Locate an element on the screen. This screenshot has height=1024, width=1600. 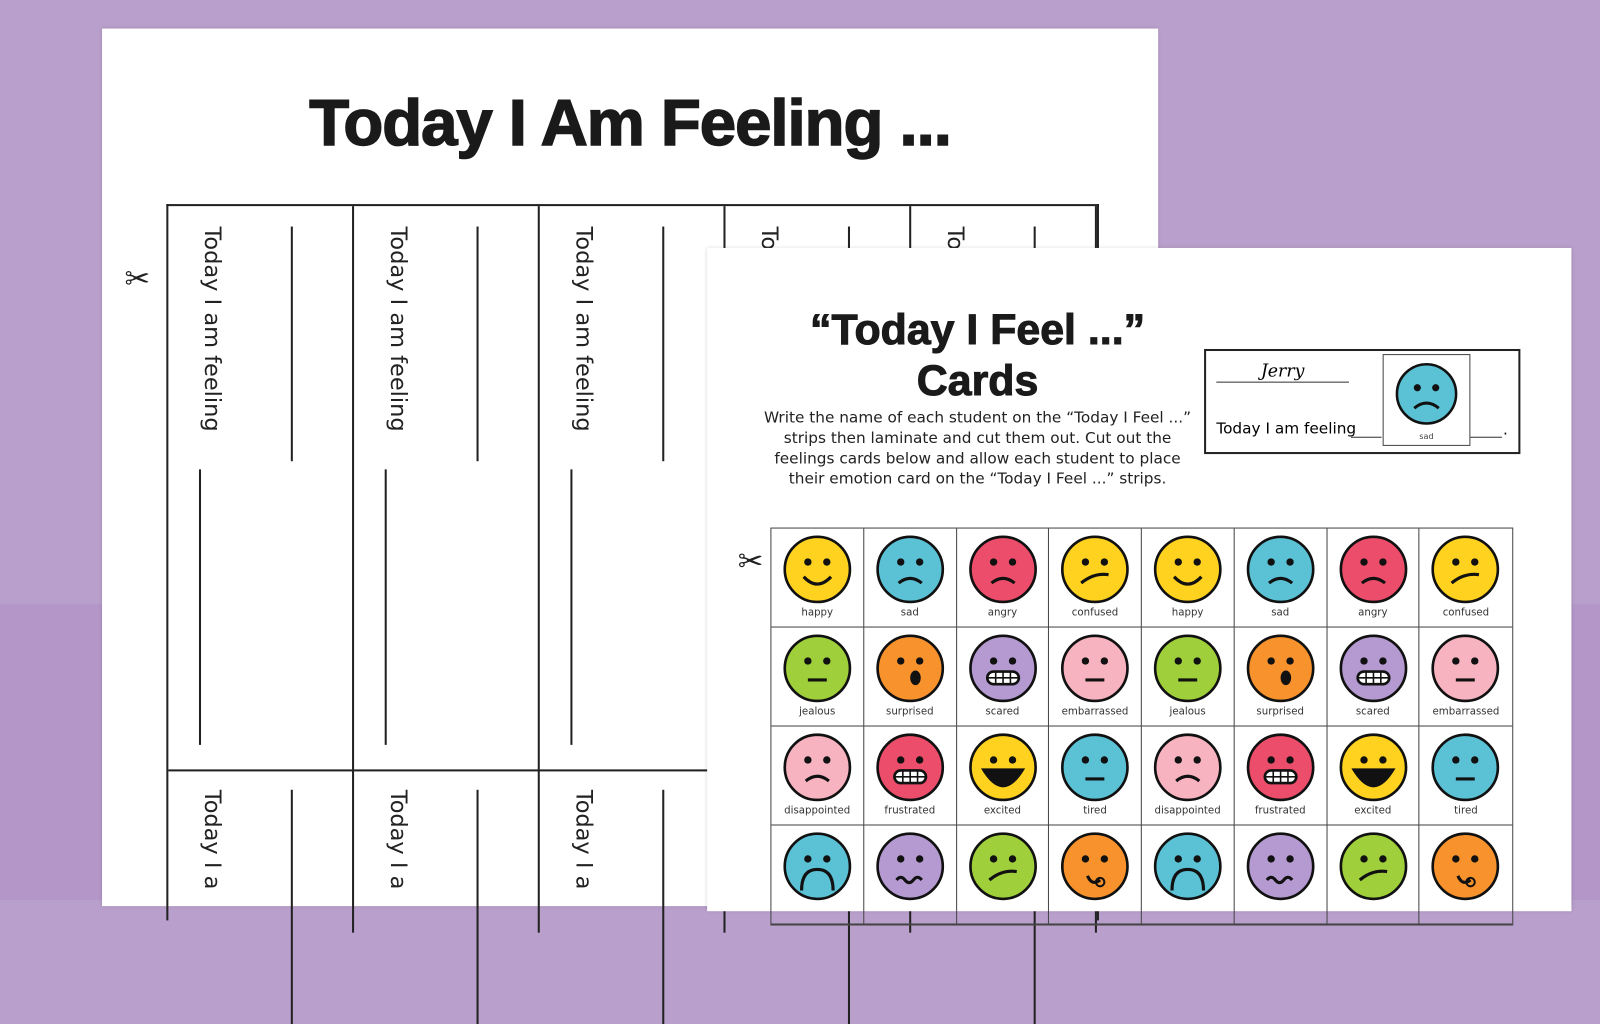
emotion-card: confused is located at coordinates (1095, 578).